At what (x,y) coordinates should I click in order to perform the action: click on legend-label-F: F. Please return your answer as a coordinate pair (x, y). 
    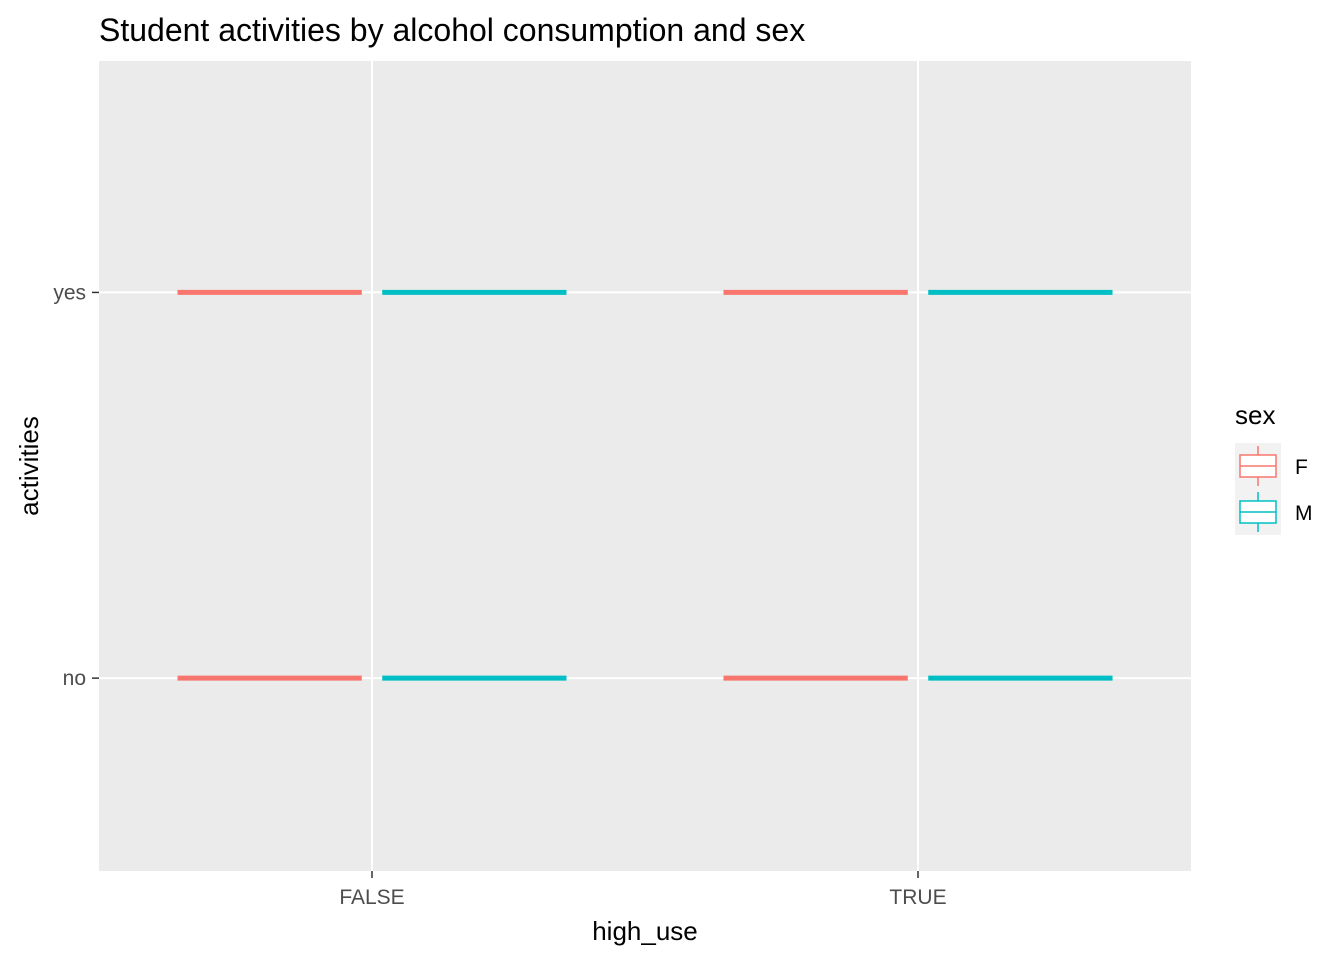
    Looking at the image, I should click on (1301, 467).